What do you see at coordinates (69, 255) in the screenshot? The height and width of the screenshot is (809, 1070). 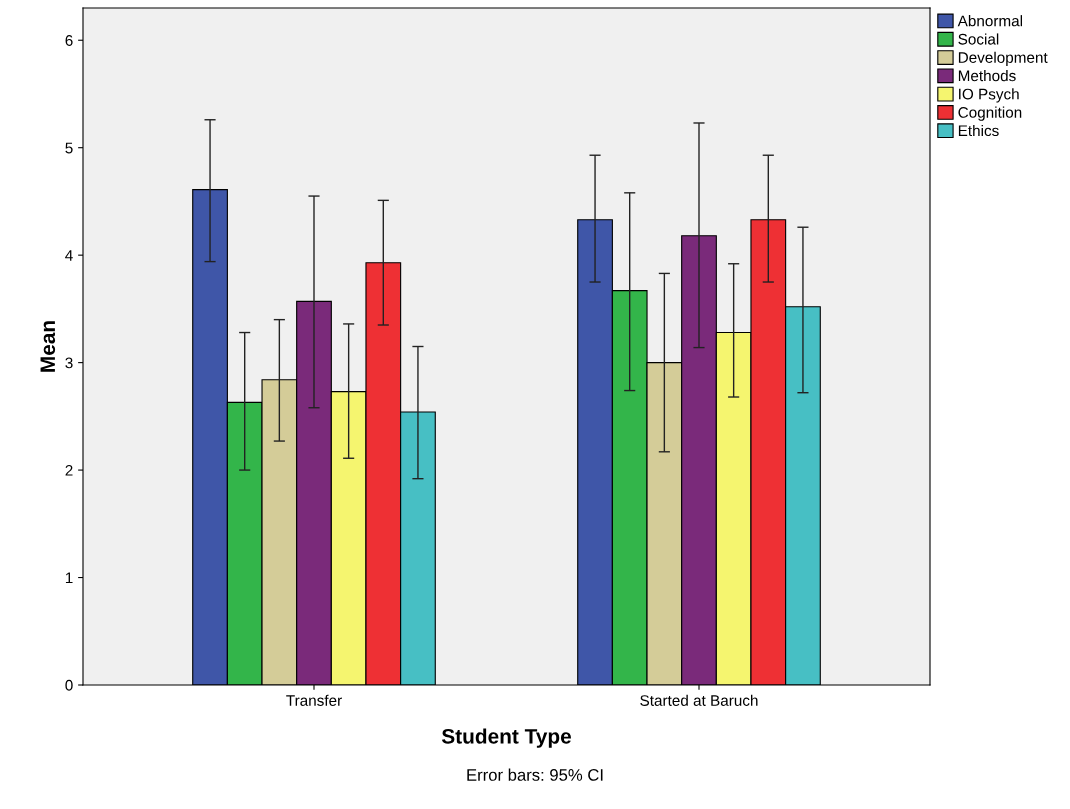 I see `y-tick-label: 4` at bounding box center [69, 255].